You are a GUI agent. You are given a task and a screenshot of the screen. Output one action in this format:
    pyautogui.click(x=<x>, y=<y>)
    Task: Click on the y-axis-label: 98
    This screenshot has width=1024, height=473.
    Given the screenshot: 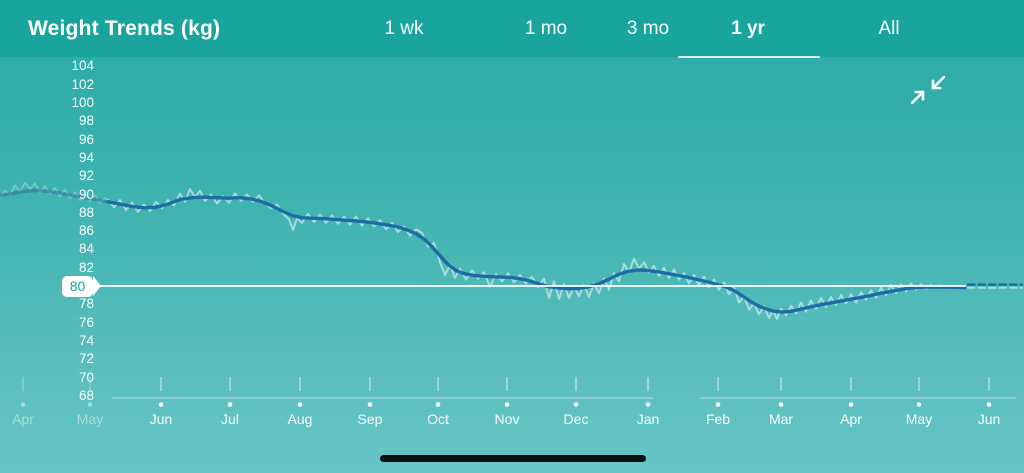 What is the action you would take?
    pyautogui.click(x=86, y=121)
    